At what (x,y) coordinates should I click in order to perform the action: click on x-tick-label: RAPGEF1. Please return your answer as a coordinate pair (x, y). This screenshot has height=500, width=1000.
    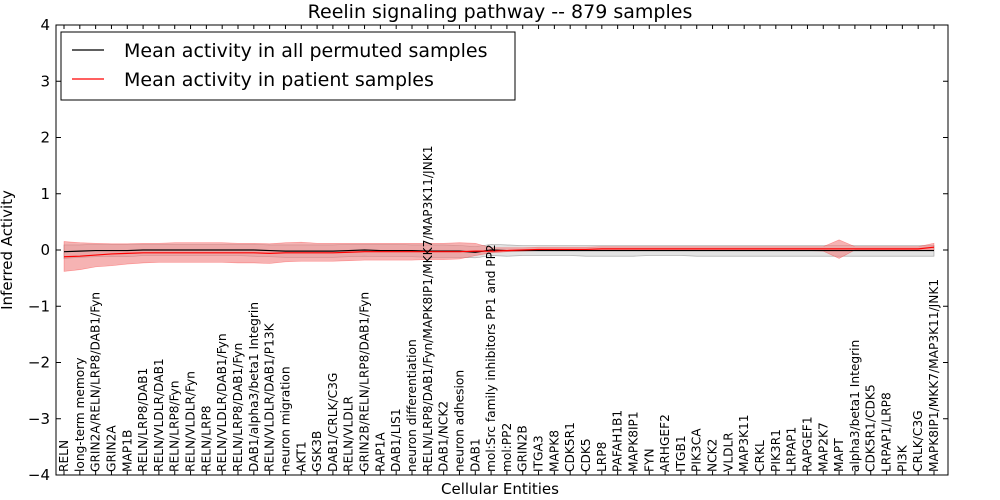
    Looking at the image, I should click on (807, 444).